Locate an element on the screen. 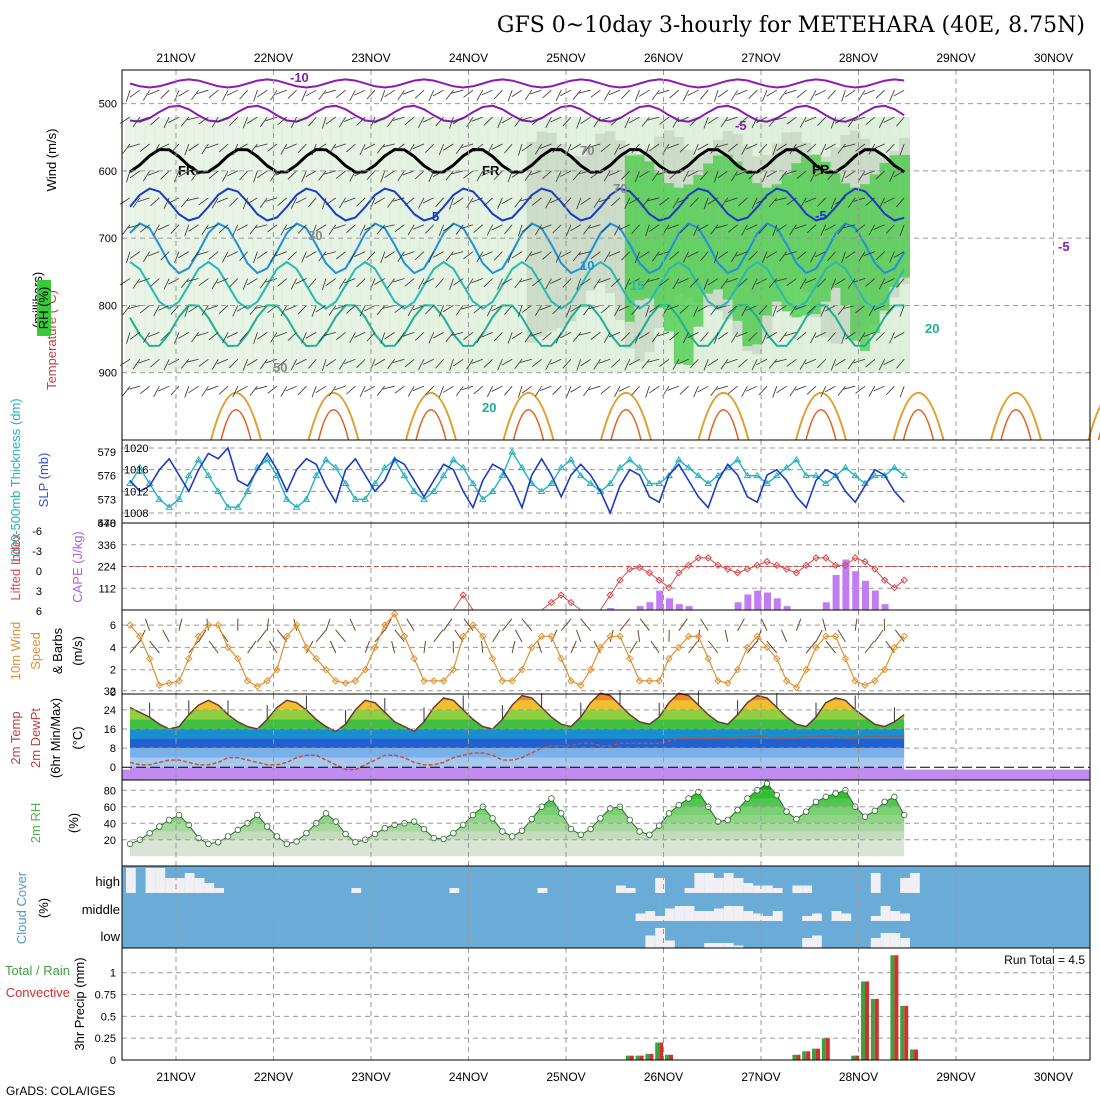  warm-contour is located at coordinates (723, 416).